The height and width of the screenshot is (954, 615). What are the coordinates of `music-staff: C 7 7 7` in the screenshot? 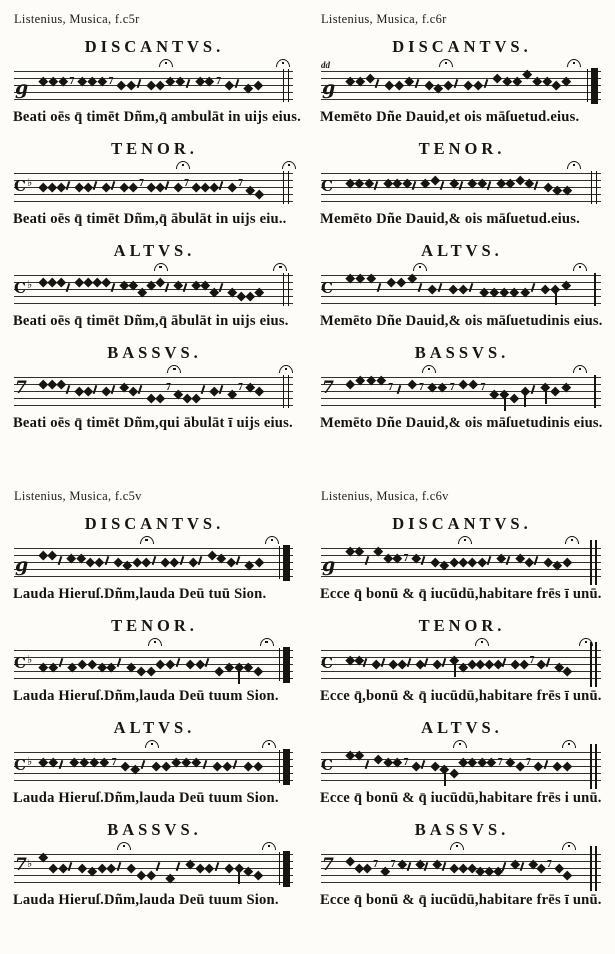 It's located at (461, 764).